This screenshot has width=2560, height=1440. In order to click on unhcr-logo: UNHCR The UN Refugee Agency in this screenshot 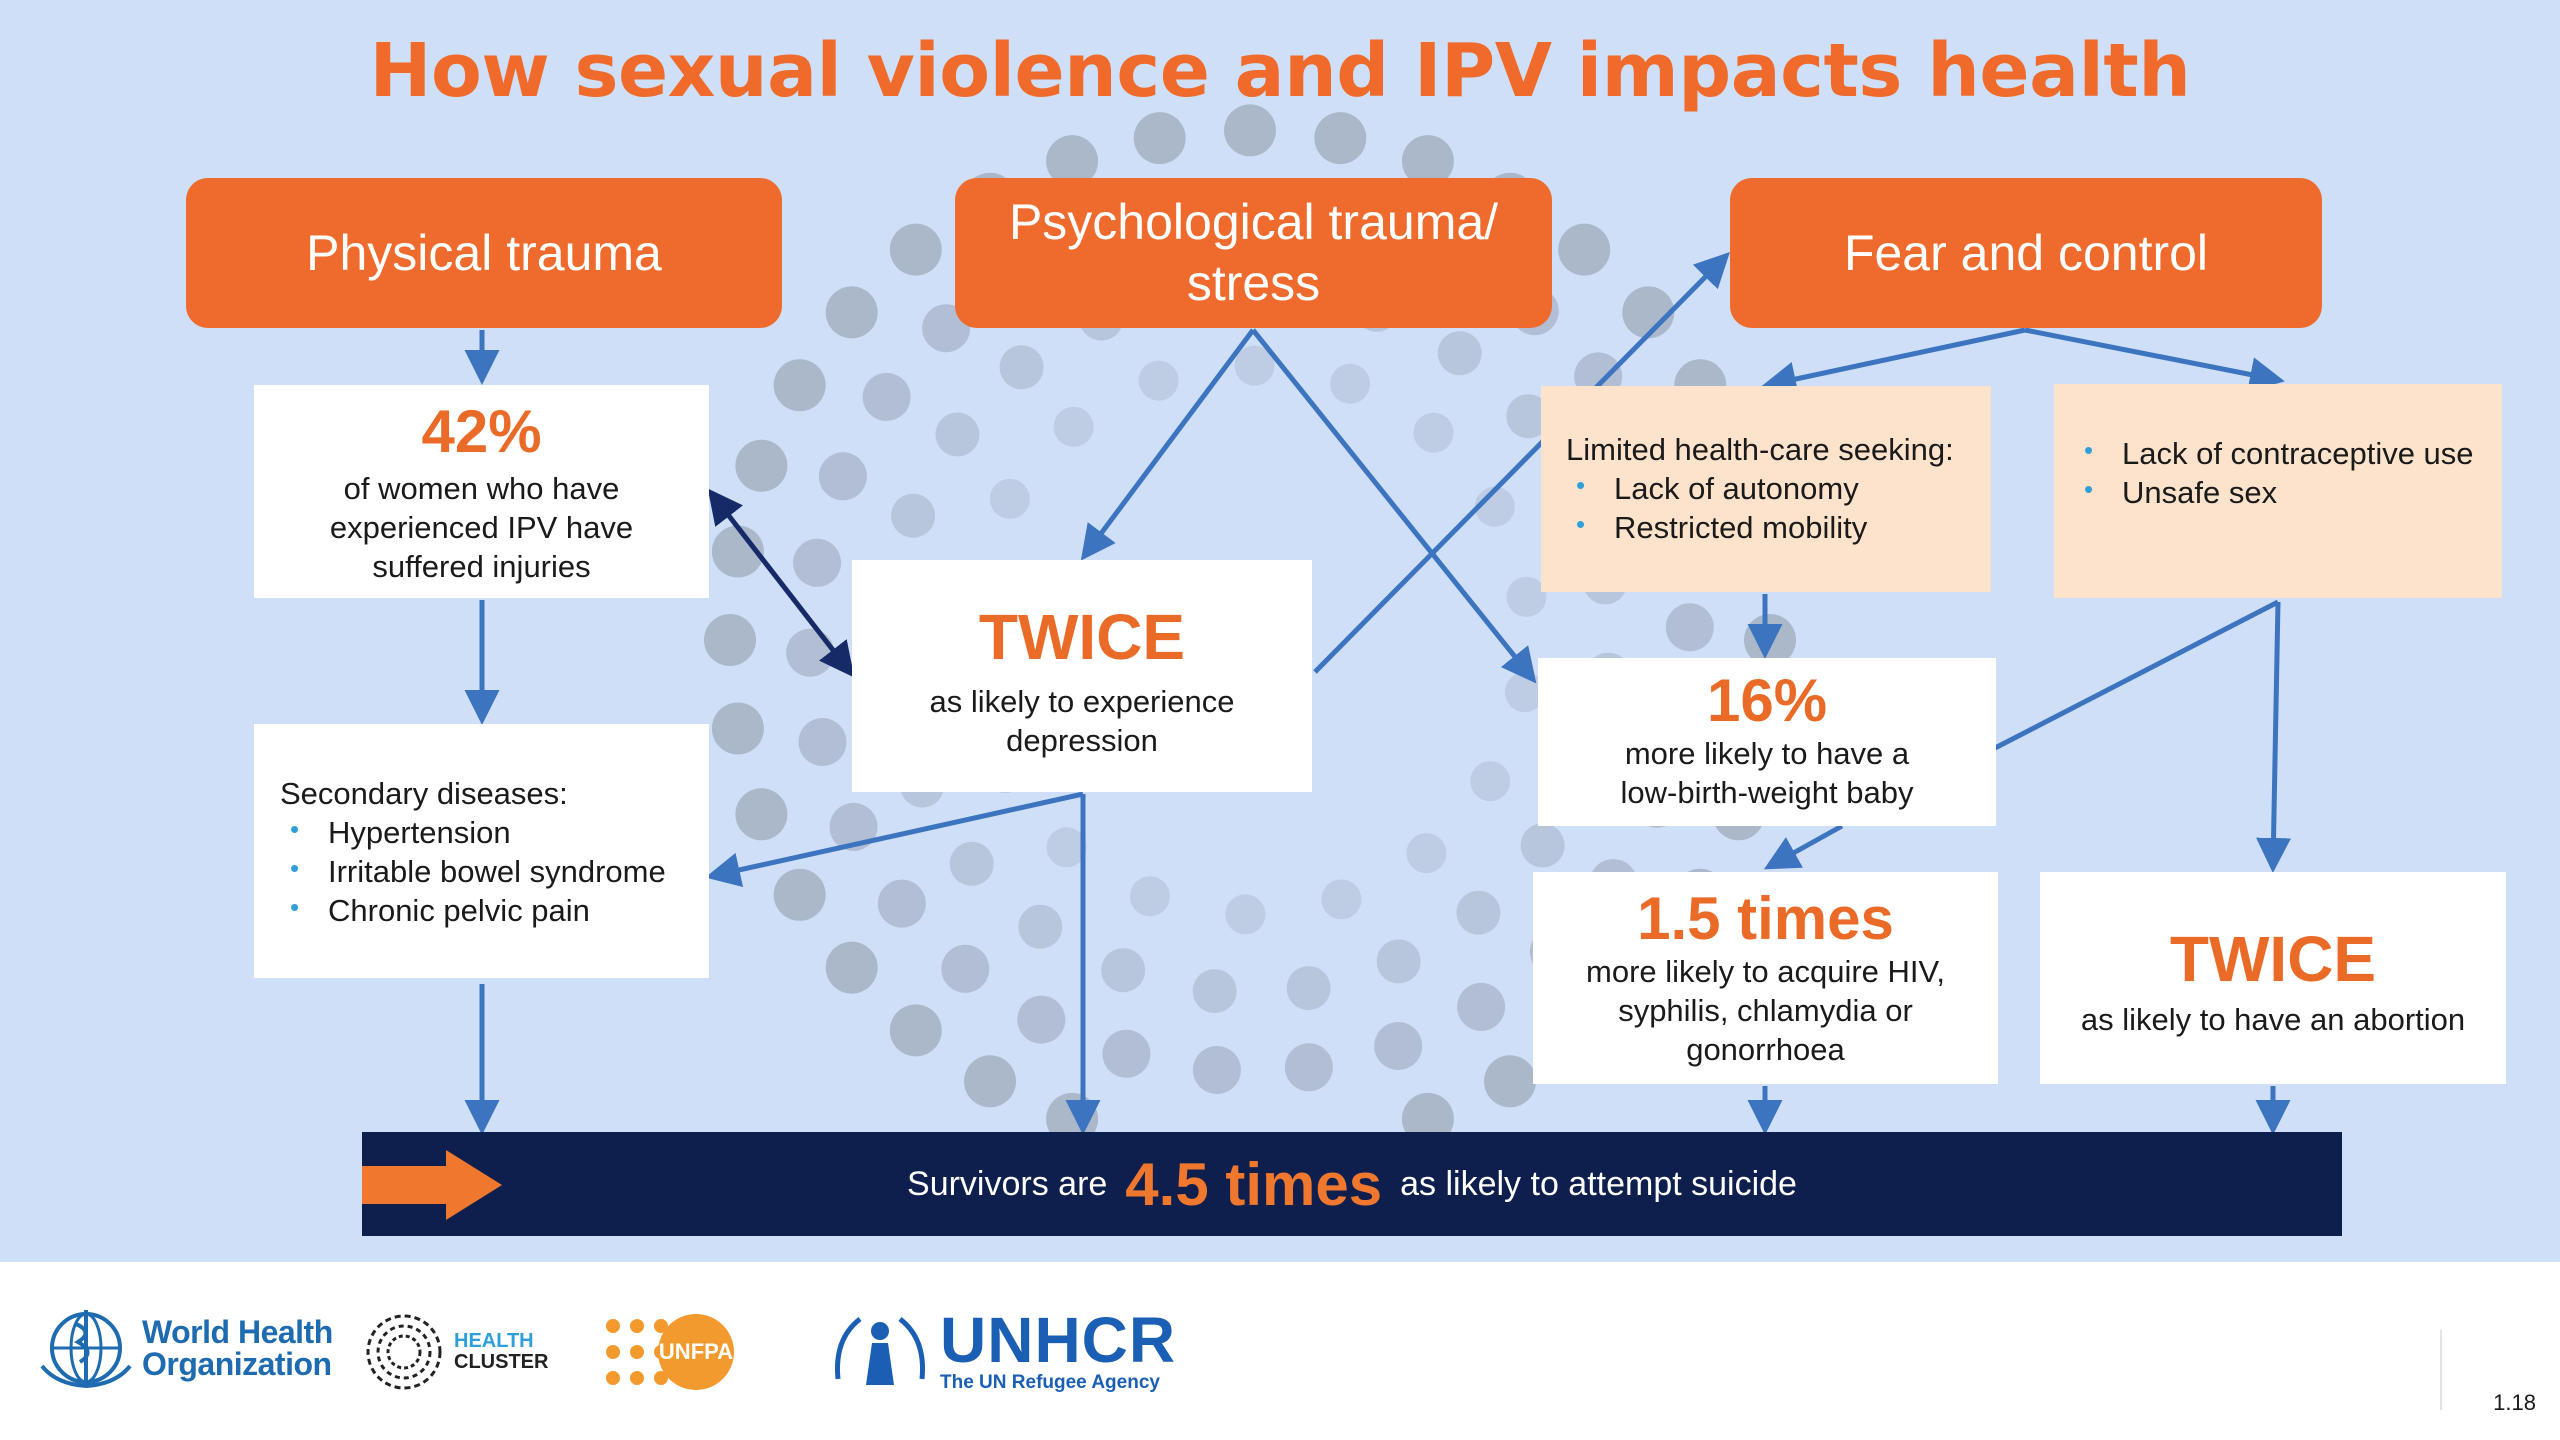, I will do `click(1003, 1351)`.